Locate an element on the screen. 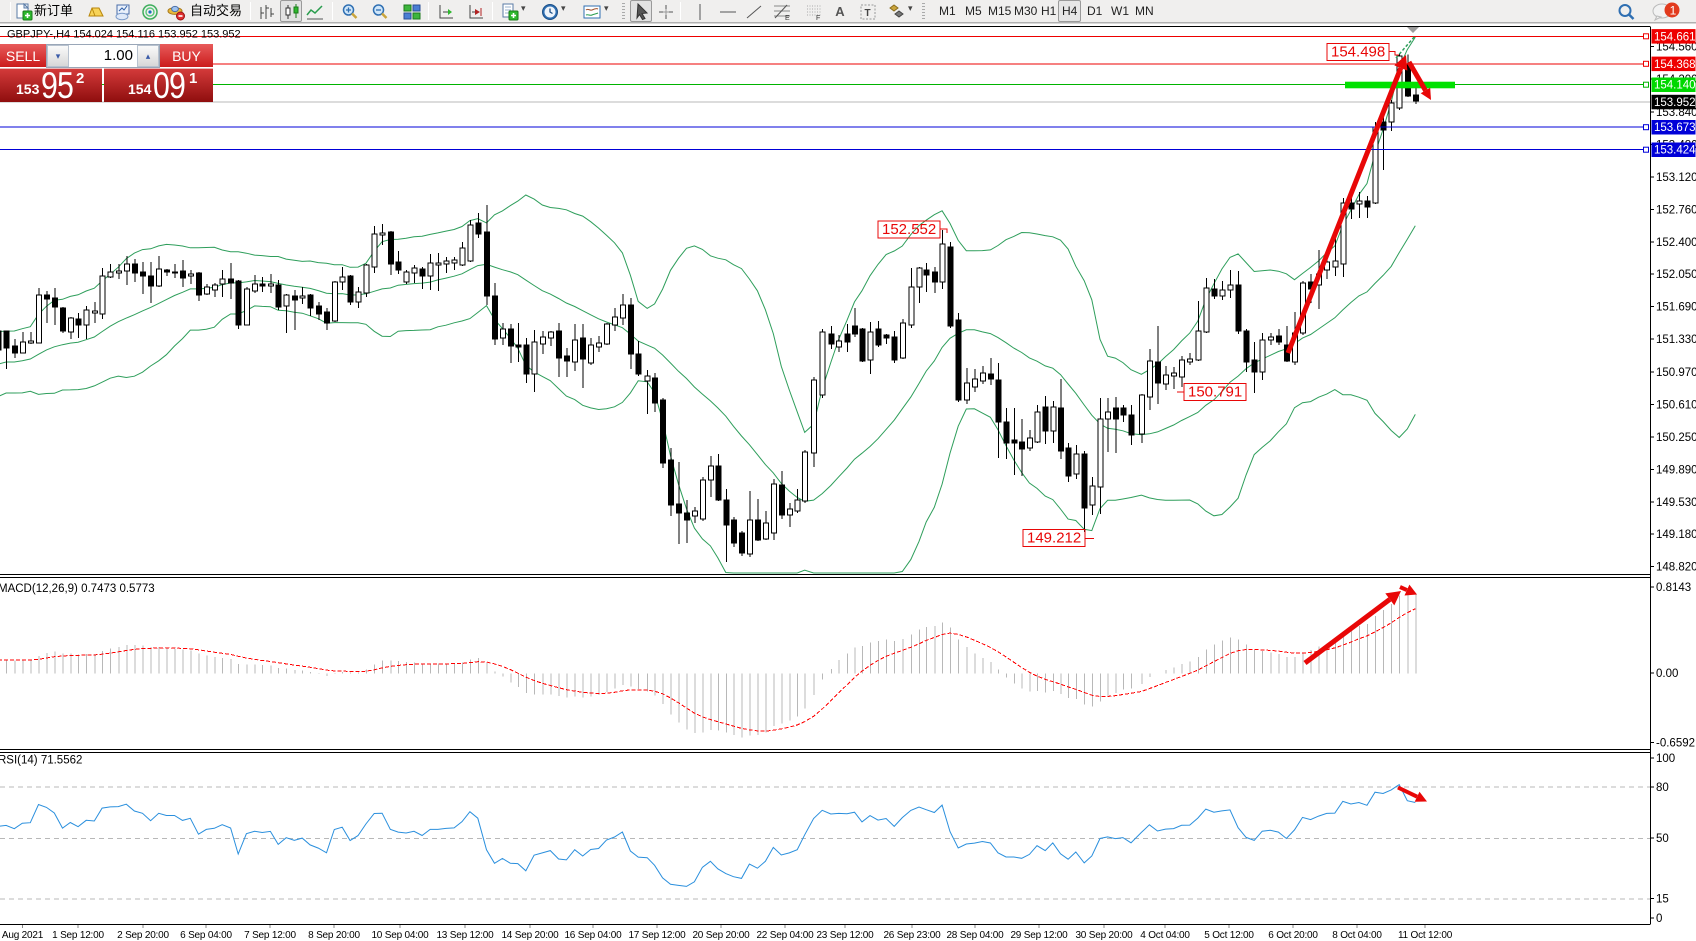  svg-text: 0.00 is located at coordinates (1667, 674).